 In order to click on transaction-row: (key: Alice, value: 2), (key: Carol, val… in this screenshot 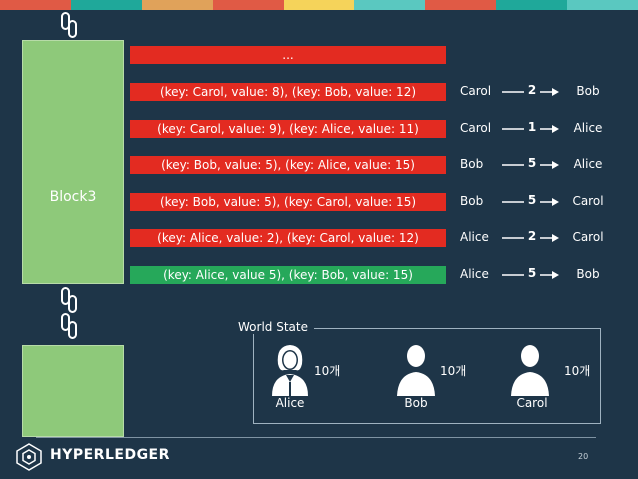, I will do `click(288, 238)`.